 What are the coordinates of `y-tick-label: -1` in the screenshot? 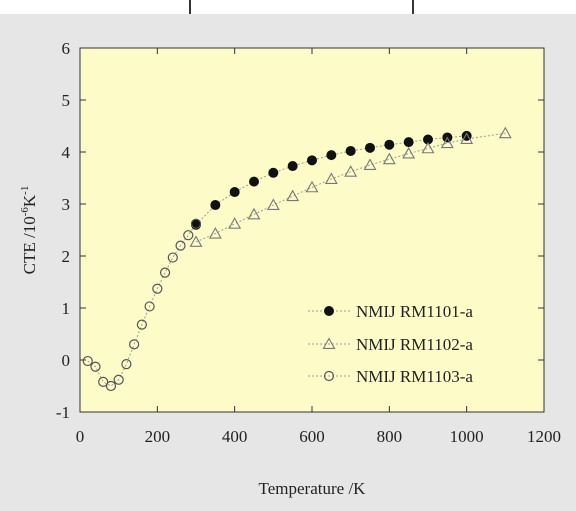 It's located at (63, 412).